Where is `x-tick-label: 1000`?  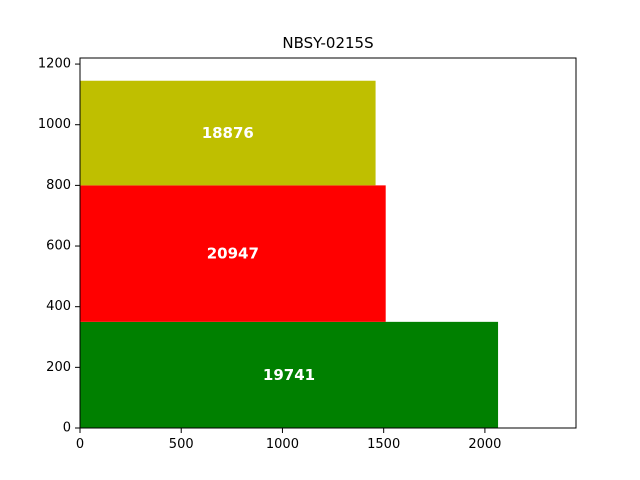 x-tick-label: 1000 is located at coordinates (282, 444).